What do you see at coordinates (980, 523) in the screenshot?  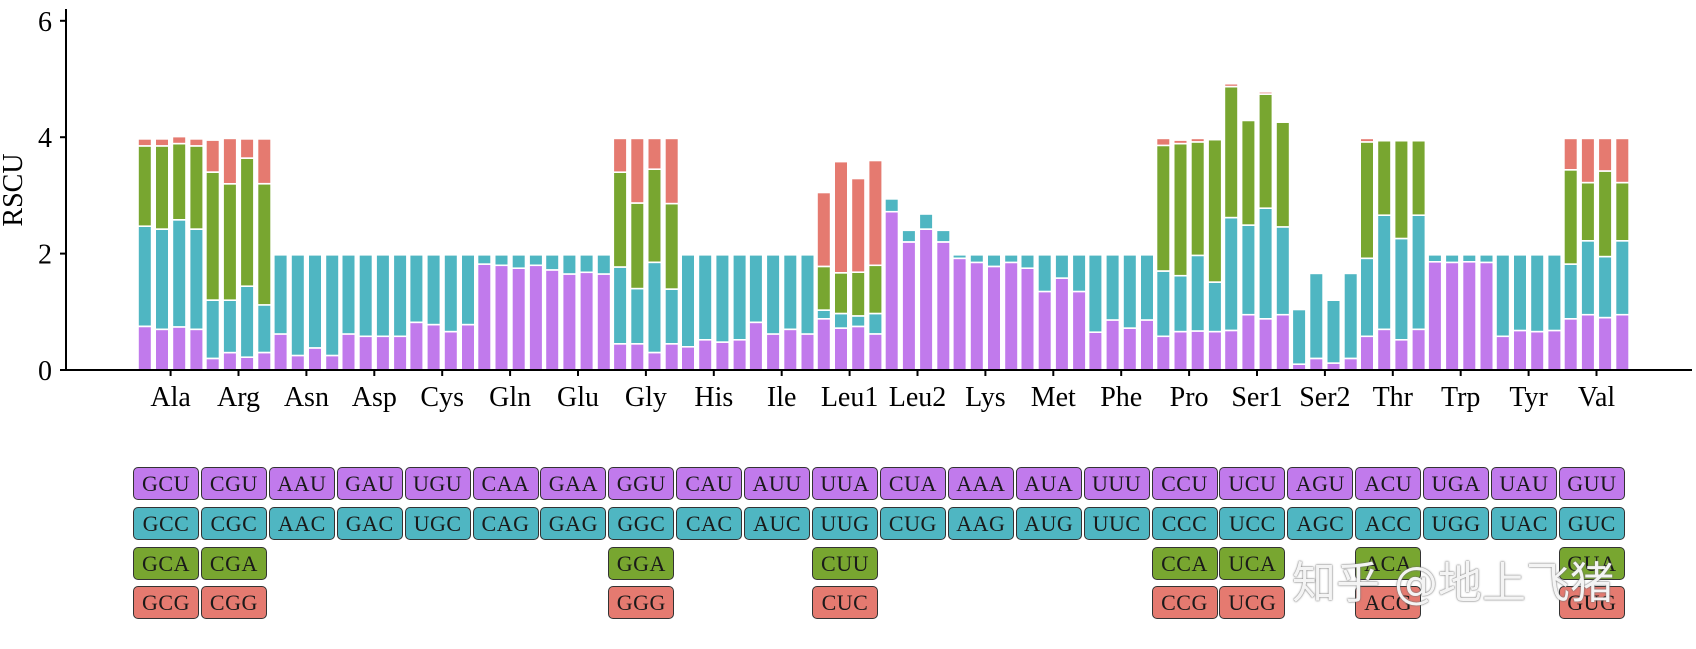 I see `codon-box-aag: AAG` at bounding box center [980, 523].